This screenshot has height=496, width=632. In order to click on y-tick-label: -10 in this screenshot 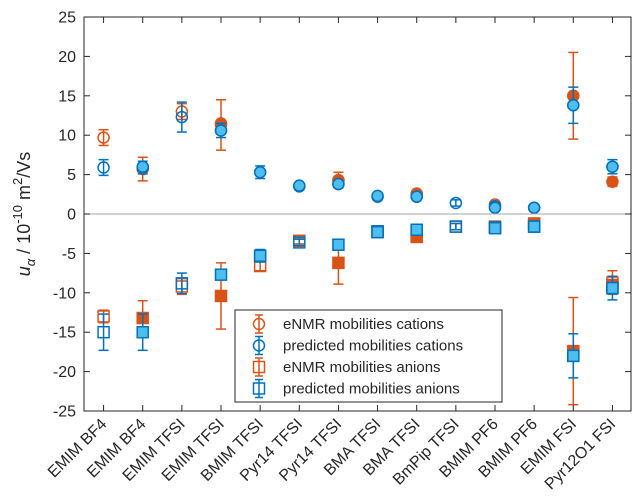, I will do `click(64, 293)`.